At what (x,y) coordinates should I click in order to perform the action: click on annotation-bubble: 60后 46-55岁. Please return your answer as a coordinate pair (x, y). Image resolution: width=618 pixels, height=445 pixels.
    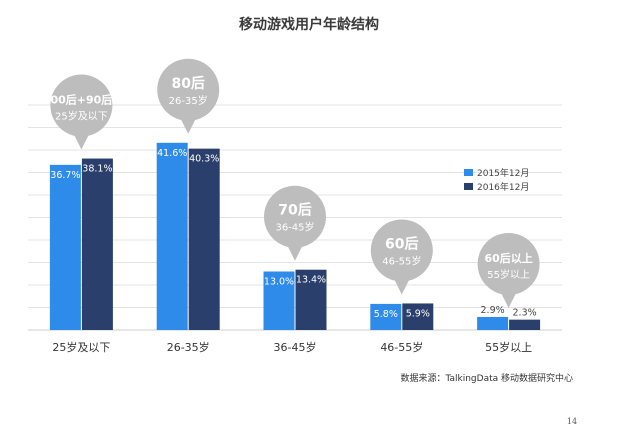
    Looking at the image, I should click on (401, 257).